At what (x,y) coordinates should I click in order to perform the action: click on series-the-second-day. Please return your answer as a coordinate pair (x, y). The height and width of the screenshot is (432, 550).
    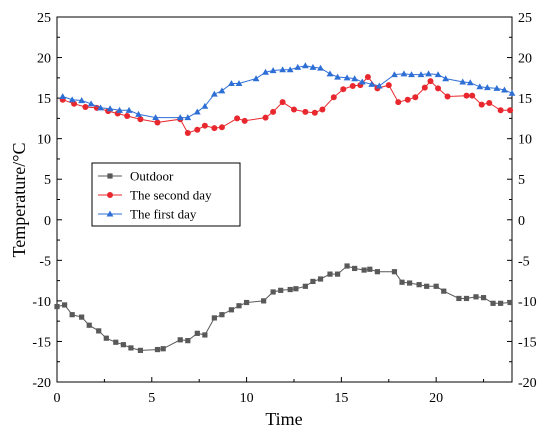
    Looking at the image, I should click on (286, 105).